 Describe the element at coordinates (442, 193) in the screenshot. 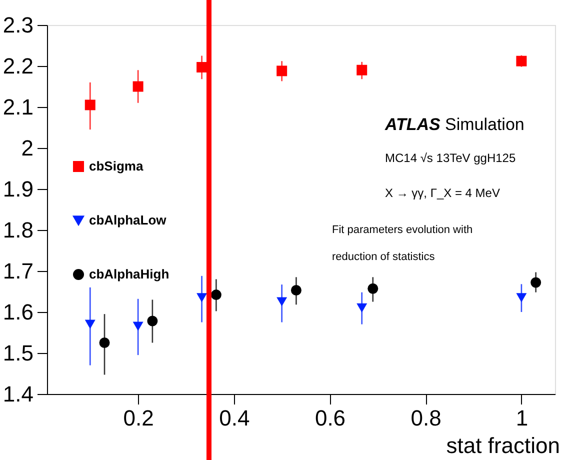

I see `annotation: X → γγ, Γ_X = 4 MeV` at that location.